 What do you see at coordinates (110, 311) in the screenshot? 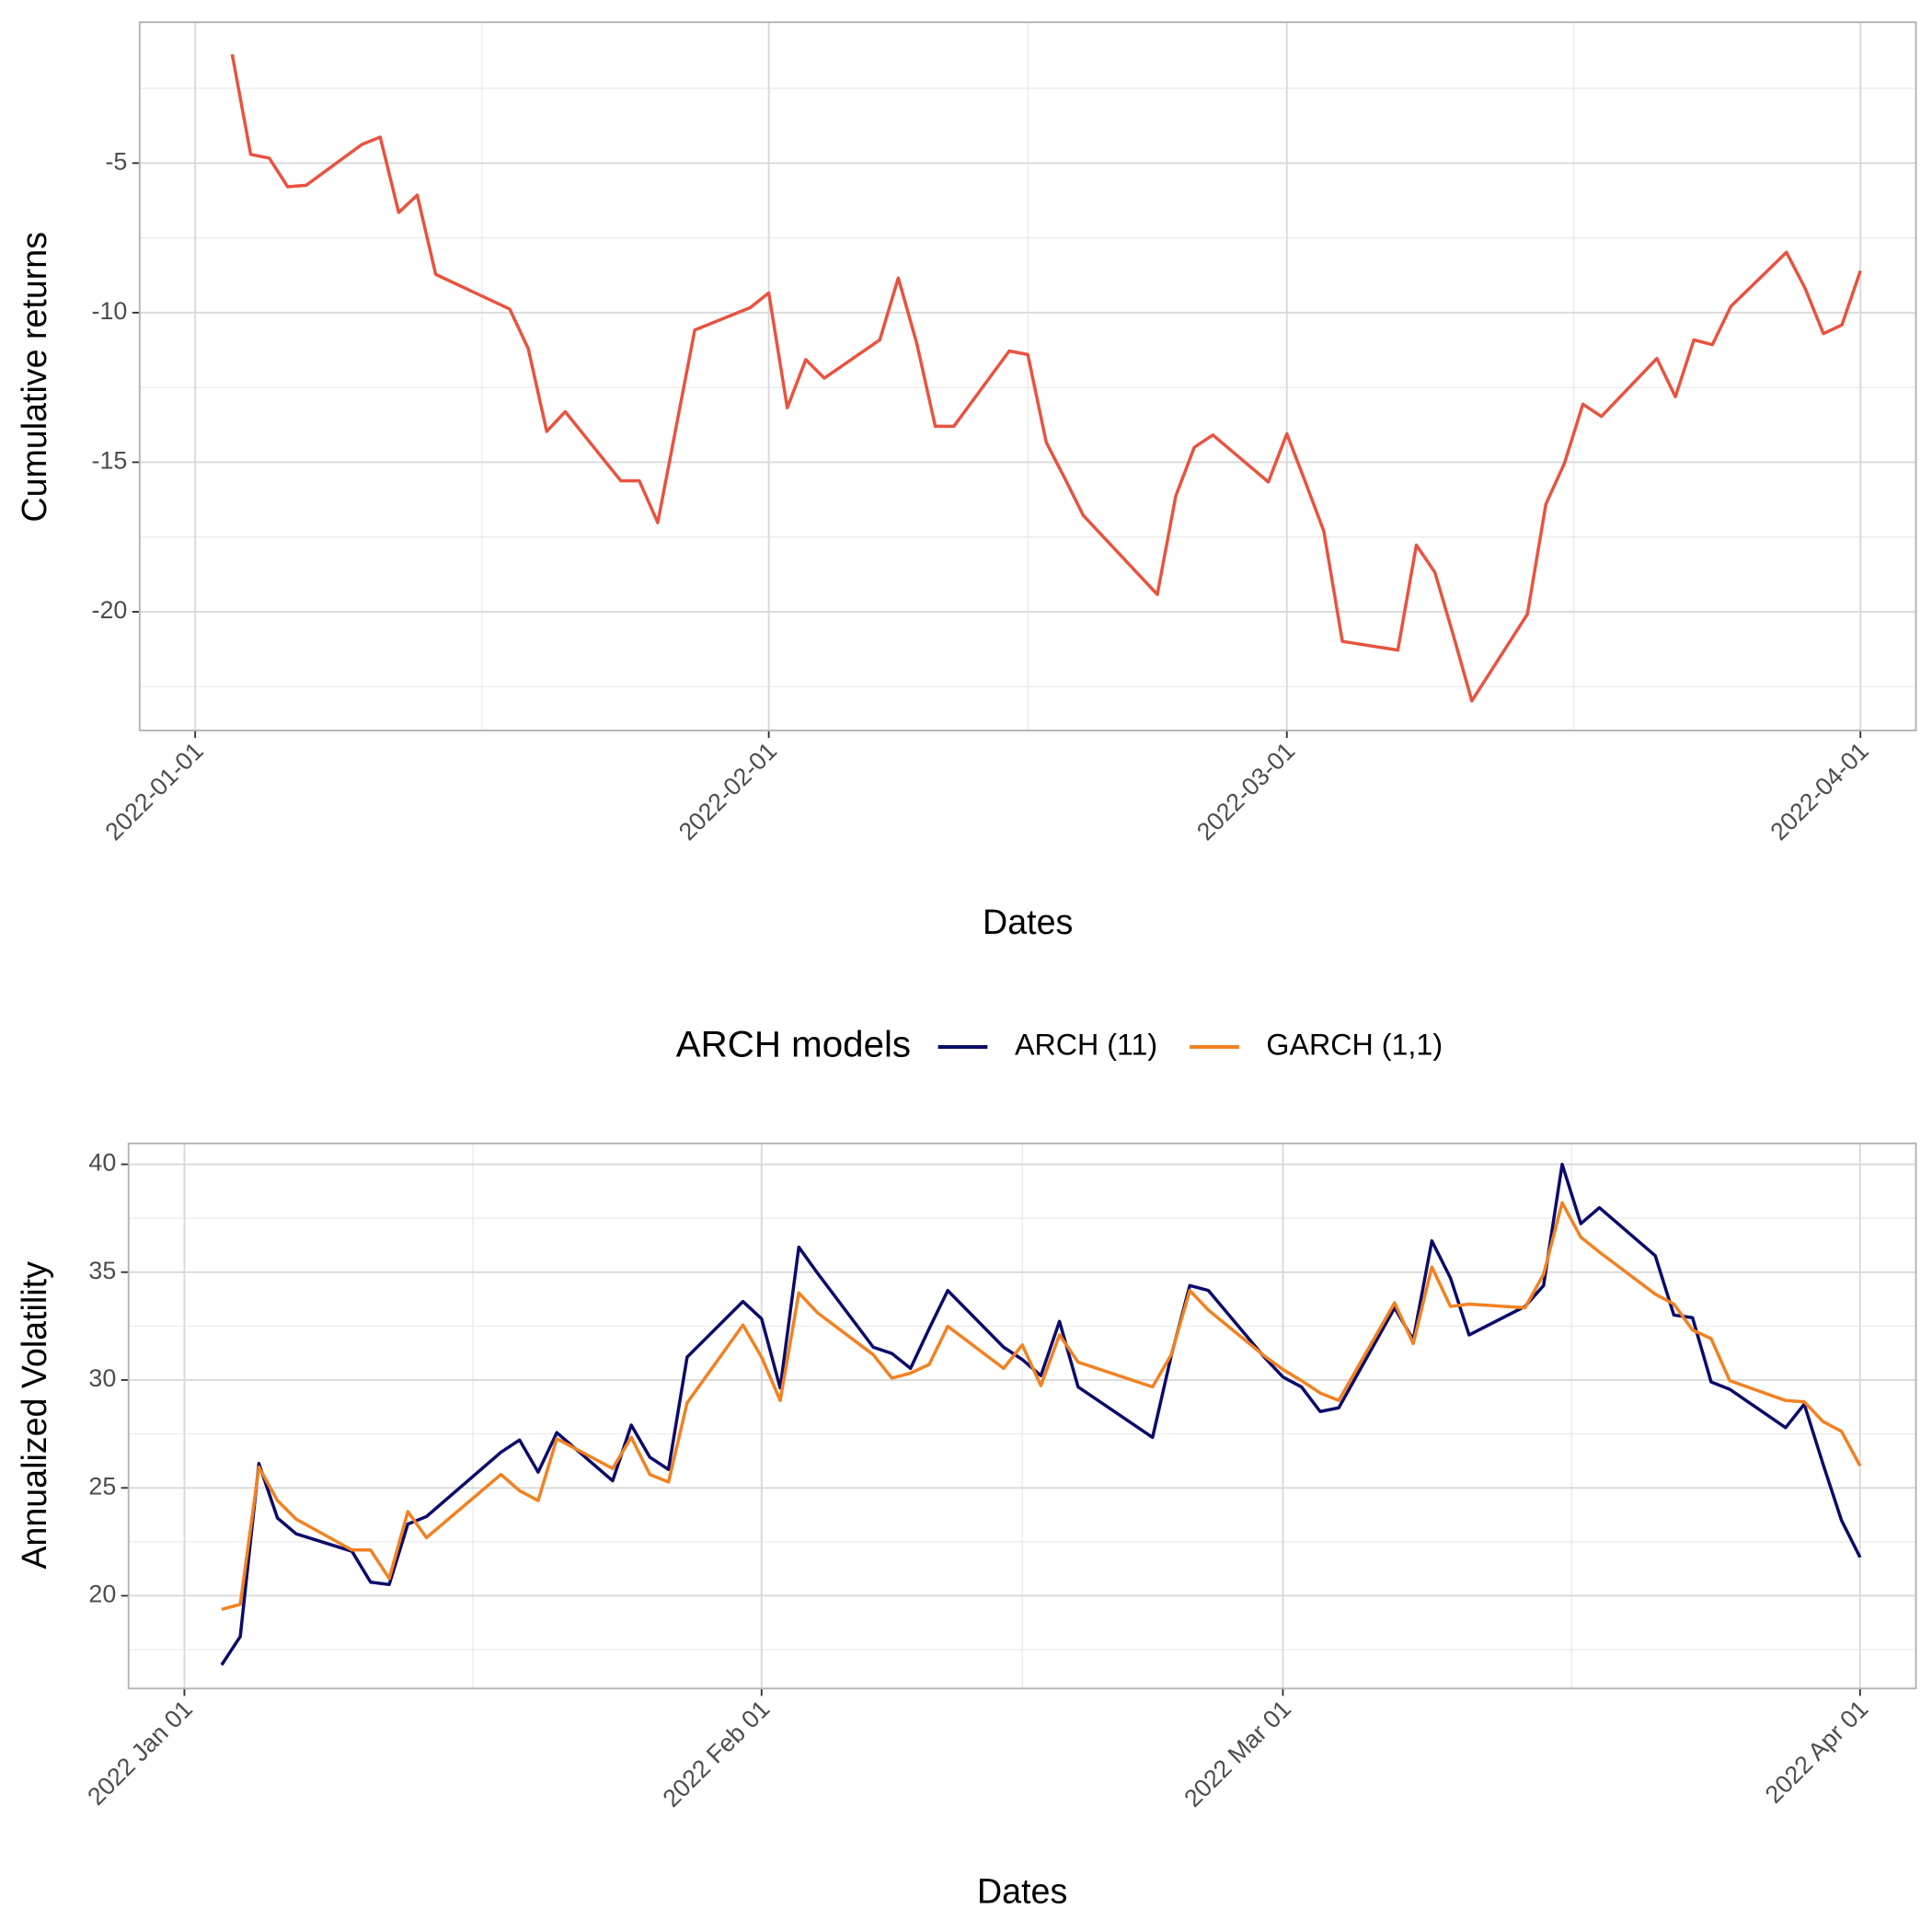
I see `y-tick-label: -10` at bounding box center [110, 311].